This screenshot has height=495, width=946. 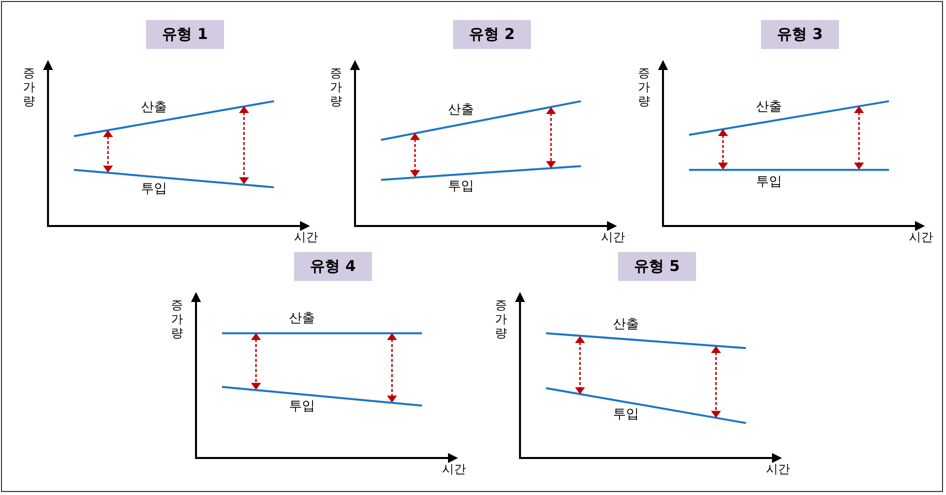 I want to click on chart-title: 유형 2, so click(x=492, y=34).